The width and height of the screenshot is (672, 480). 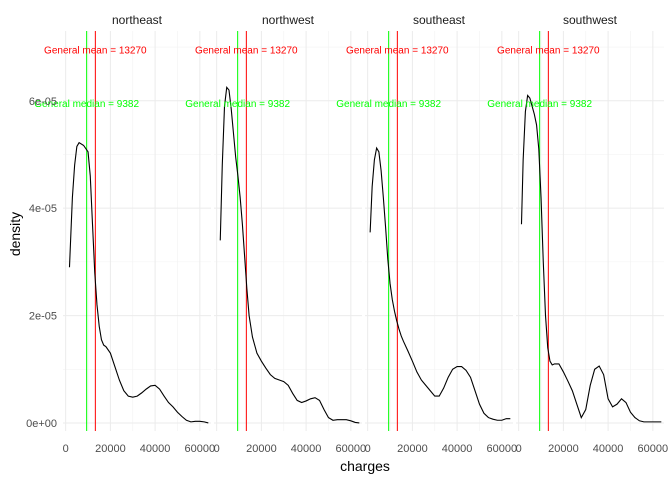 I want to click on facet-strip-label: northeast, so click(x=137, y=20).